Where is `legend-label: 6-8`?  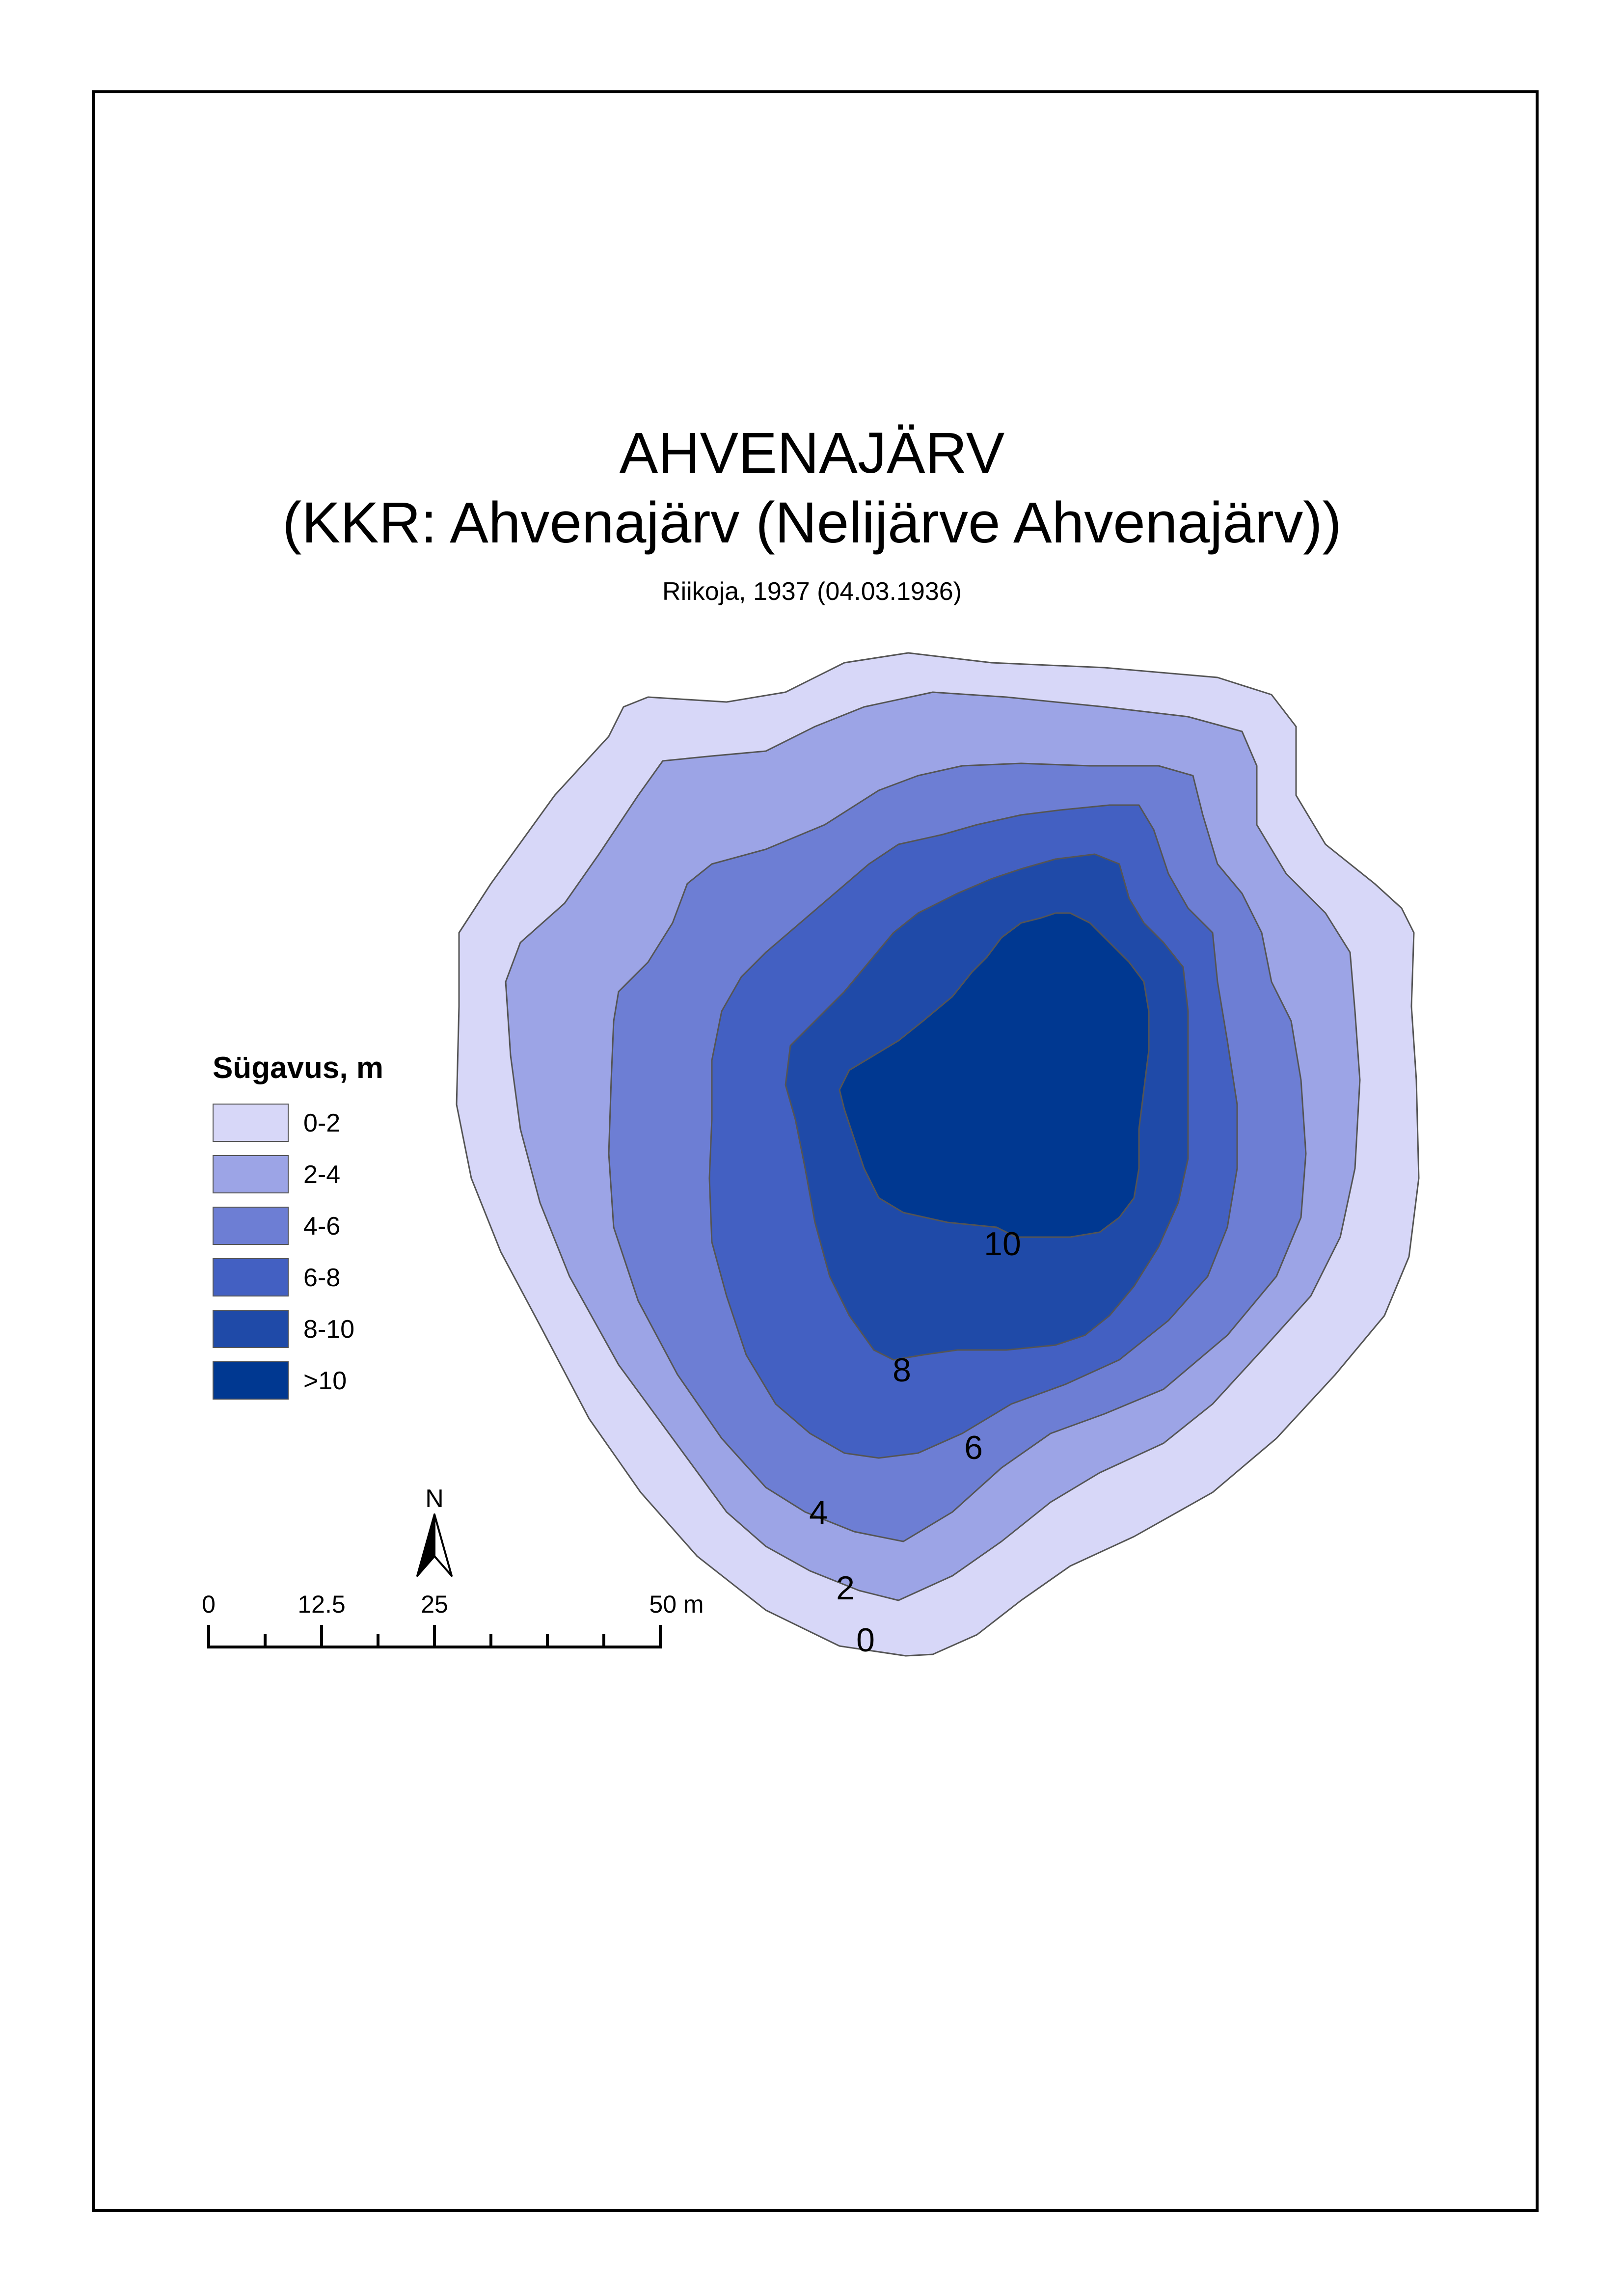 legend-label: 6-8 is located at coordinates (322, 1278).